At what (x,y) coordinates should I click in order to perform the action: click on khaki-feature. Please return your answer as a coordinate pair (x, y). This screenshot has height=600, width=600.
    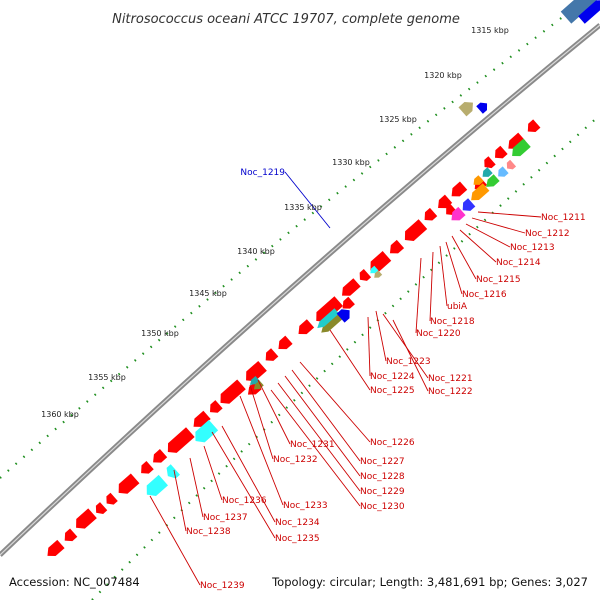
    Looking at the image, I should click on (378, 274).